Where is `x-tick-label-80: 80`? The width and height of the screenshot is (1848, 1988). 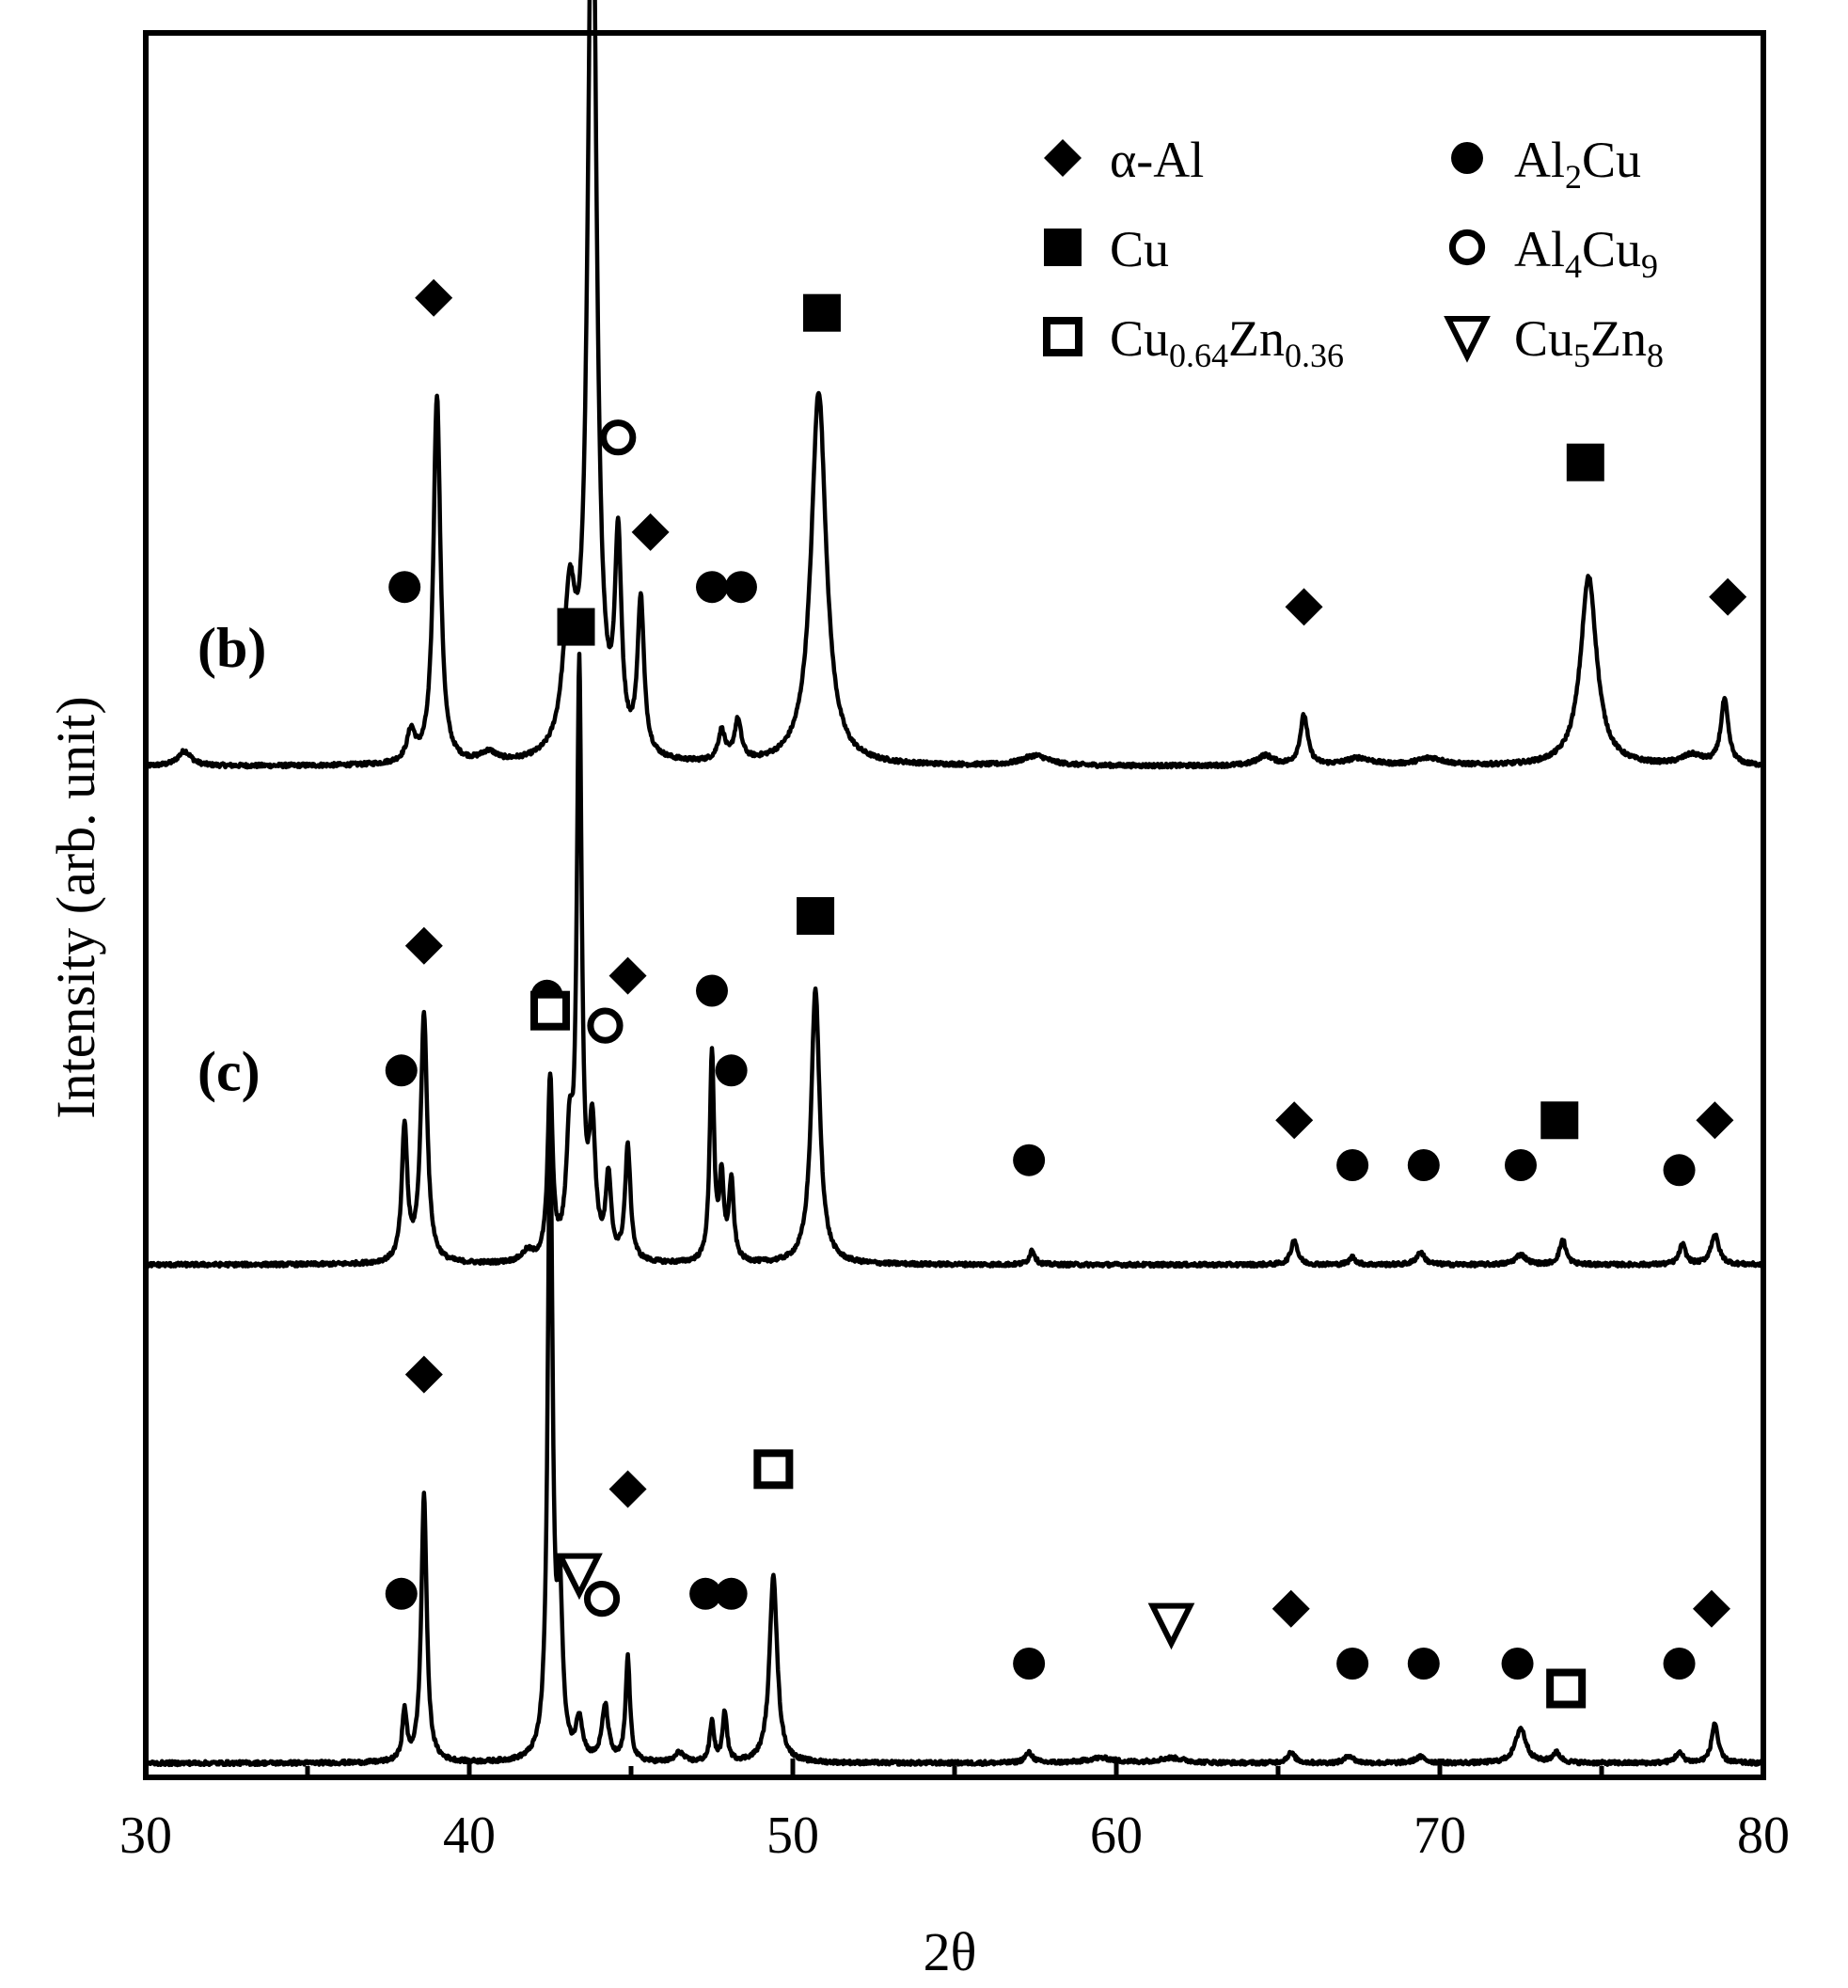 x-tick-label-80: 80 is located at coordinates (1763, 1836).